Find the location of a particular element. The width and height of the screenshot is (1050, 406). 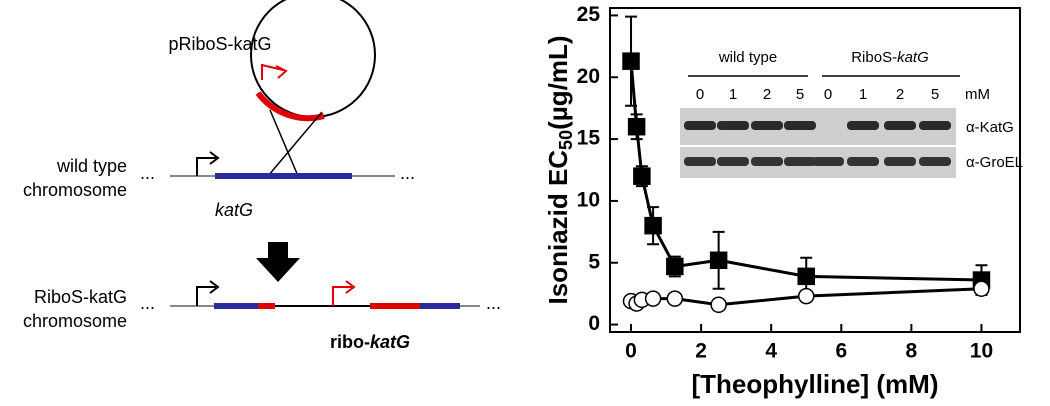

prefix: ribo- is located at coordinates (350, 342).